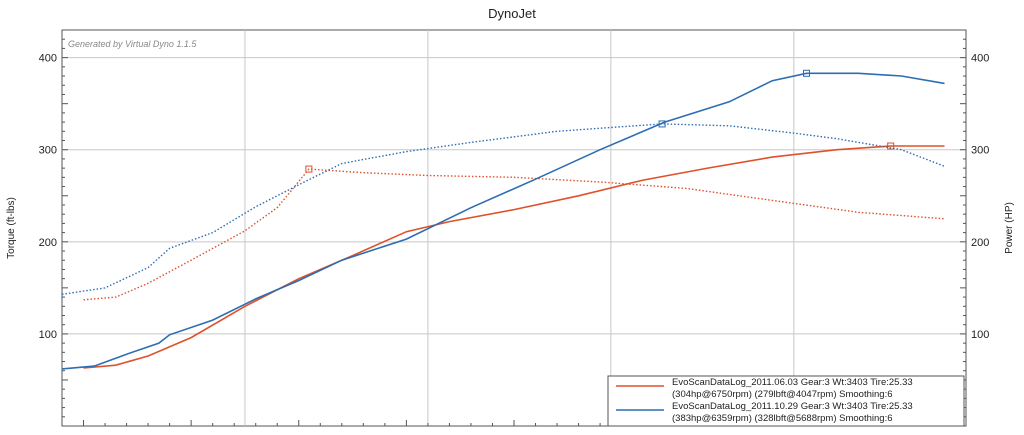 This screenshot has width=1024, height=435. What do you see at coordinates (980, 197) in the screenshot?
I see `right-axis-ticks: 100 200 300 400` at bounding box center [980, 197].